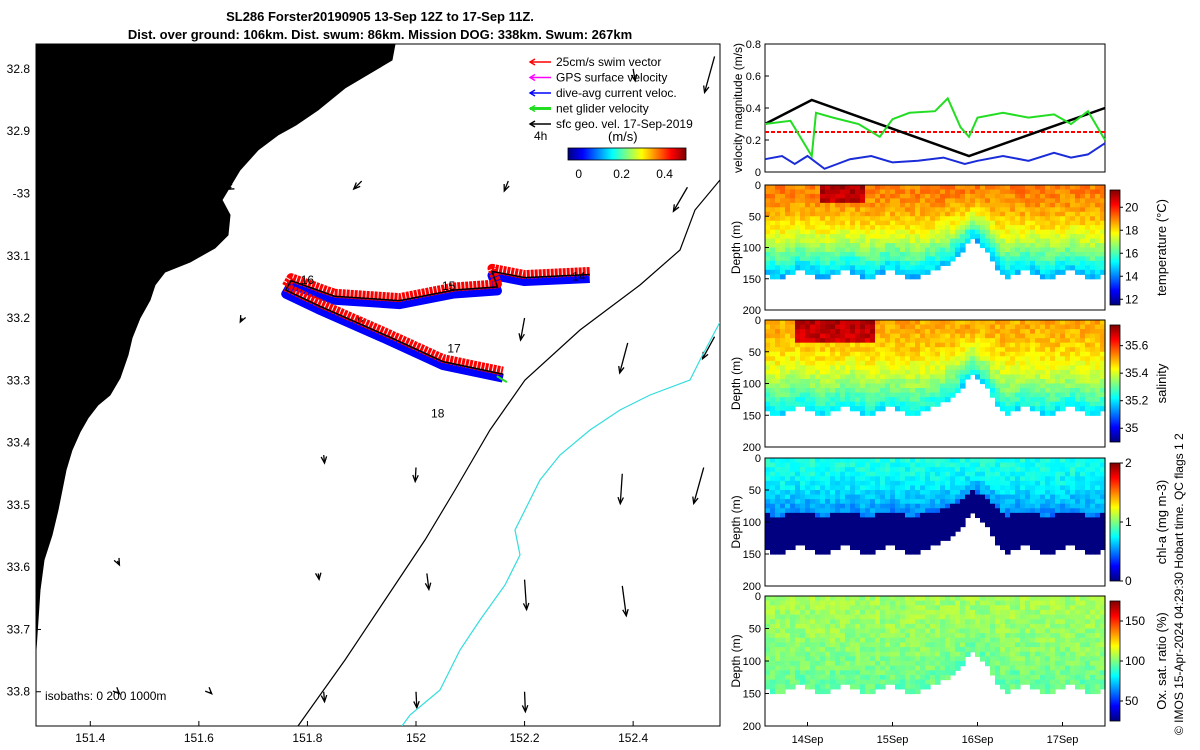 The image size is (1200, 750). Describe the element at coordinates (753, 45) in the screenshot. I see `velocity-y-tick-label: 0.8` at that location.